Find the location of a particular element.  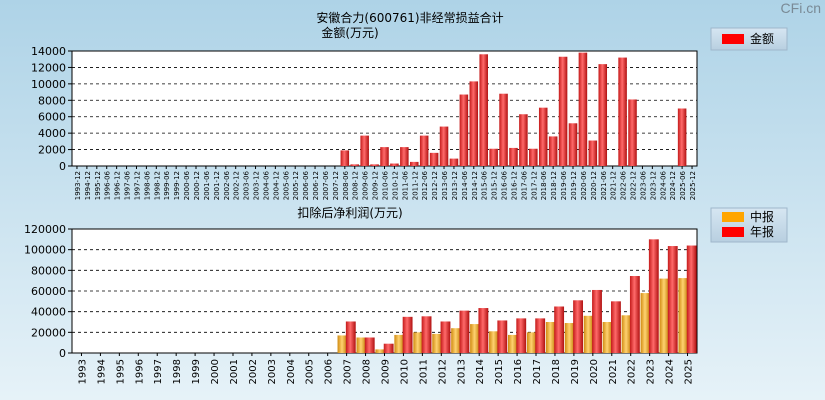

chart1-xtick-label: 1996-12 is located at coordinates (118, 185).